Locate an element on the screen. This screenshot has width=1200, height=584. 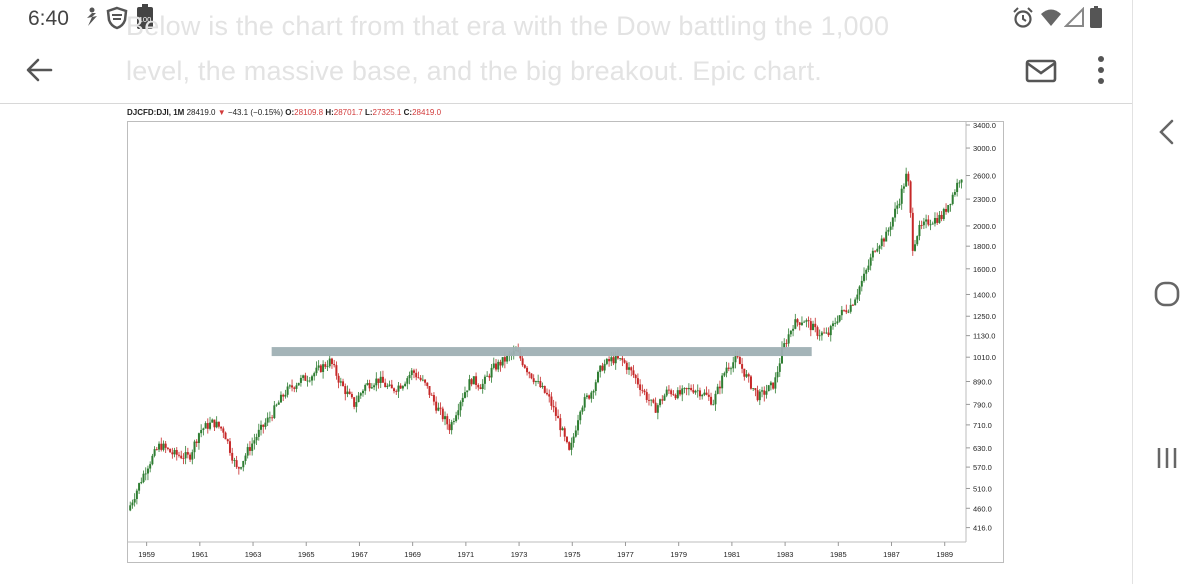
recents-icon is located at coordinates (1167, 458).